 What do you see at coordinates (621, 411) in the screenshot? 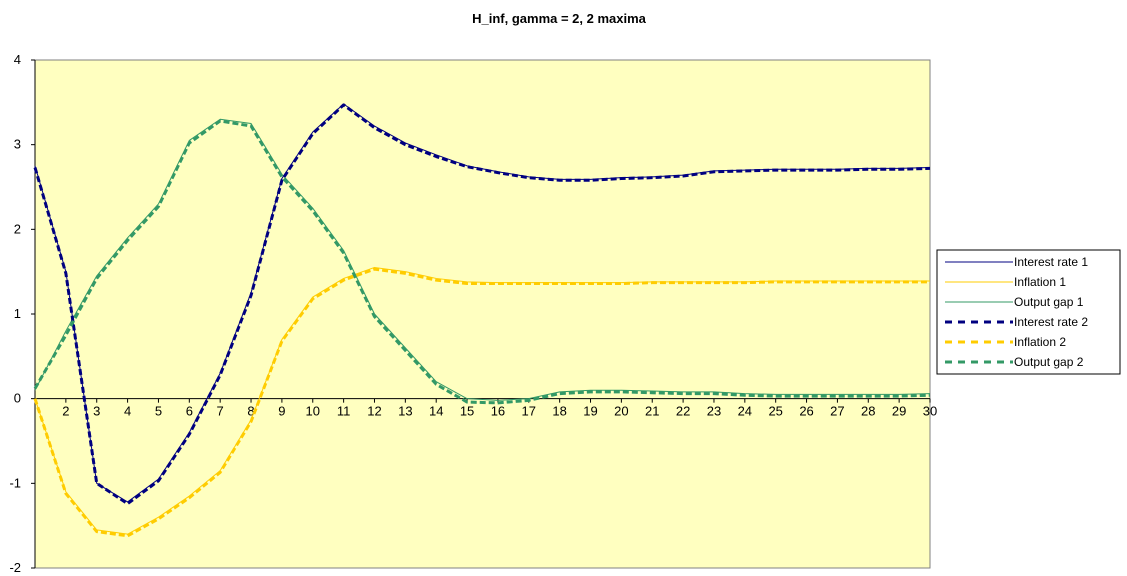
I see `x-tick-label: 20` at bounding box center [621, 411].